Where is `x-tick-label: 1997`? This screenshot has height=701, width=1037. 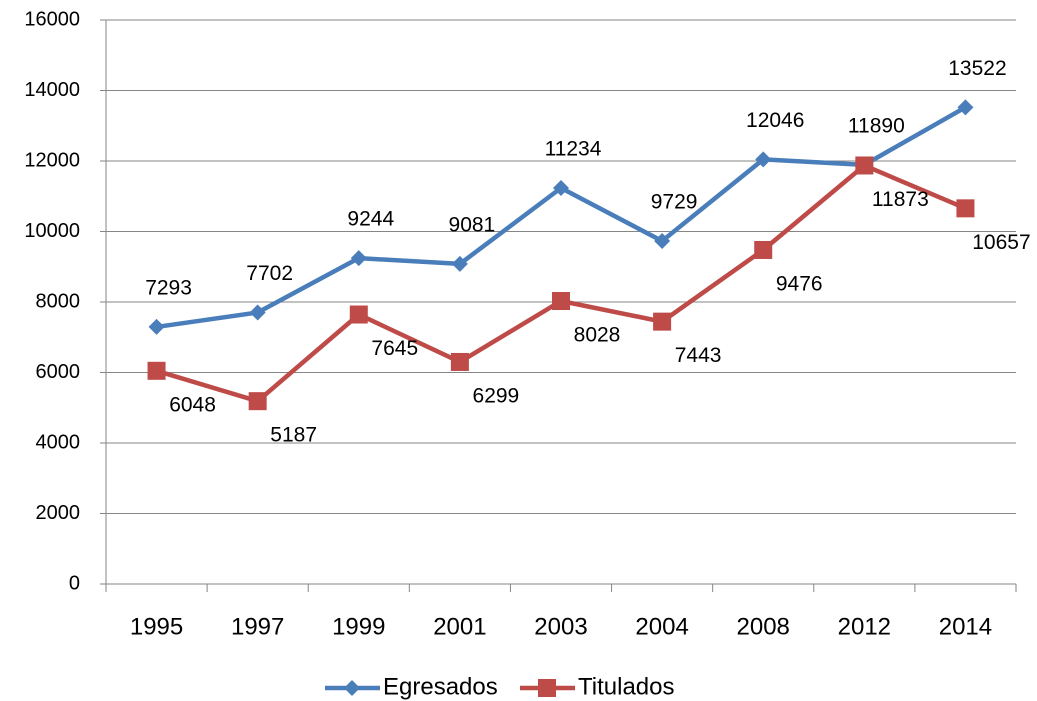 x-tick-label: 1997 is located at coordinates (257, 626).